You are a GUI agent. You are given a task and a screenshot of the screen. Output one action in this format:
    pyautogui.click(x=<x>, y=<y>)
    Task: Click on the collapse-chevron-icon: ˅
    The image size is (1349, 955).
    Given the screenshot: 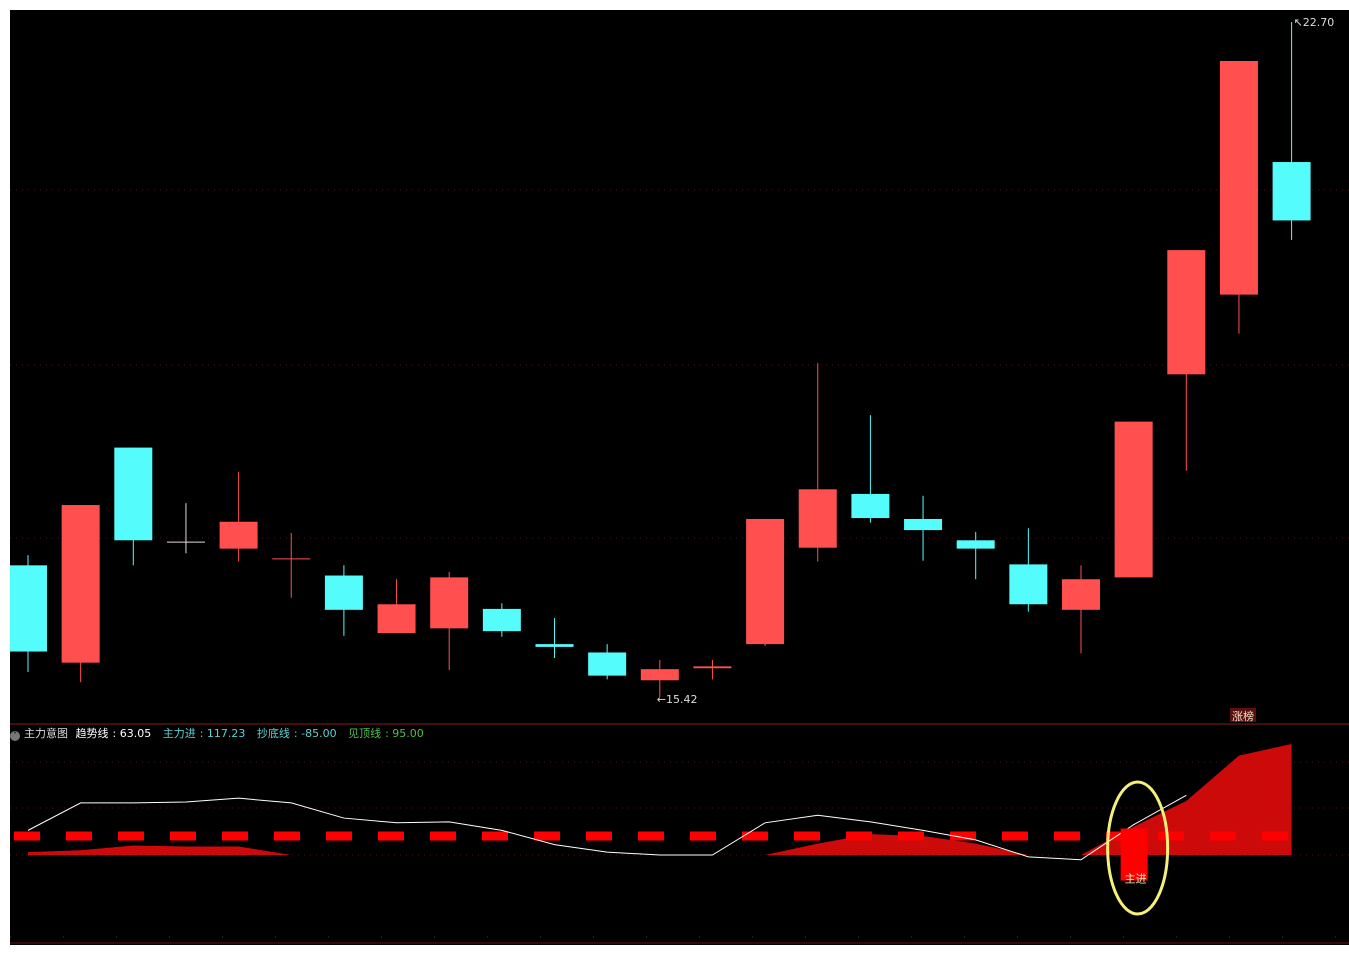 What is the action you would take?
    pyautogui.click(x=15, y=736)
    